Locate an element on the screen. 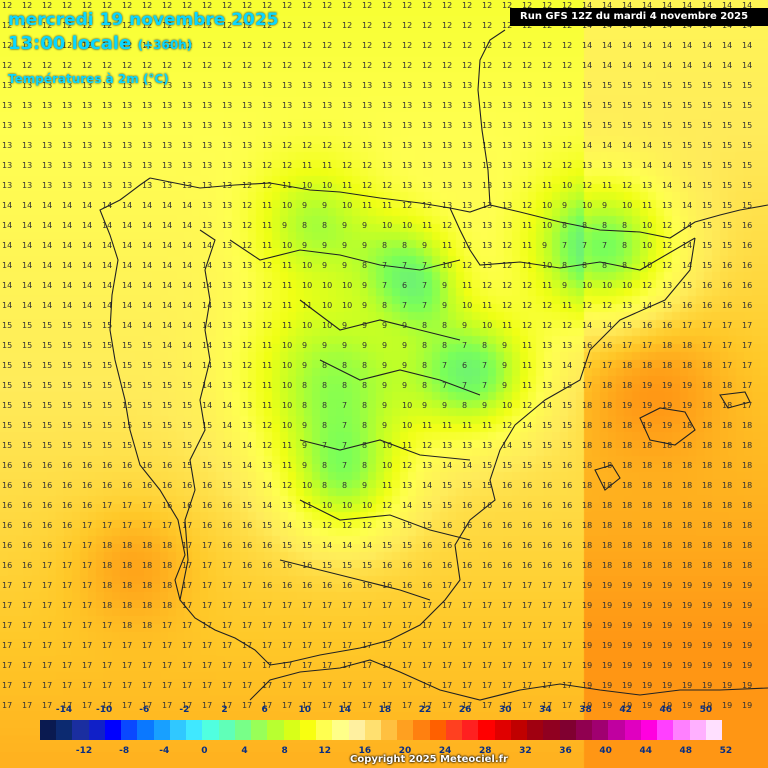 The height and width of the screenshot is (768, 768). legend-tick-label: 52 is located at coordinates (726, 751).